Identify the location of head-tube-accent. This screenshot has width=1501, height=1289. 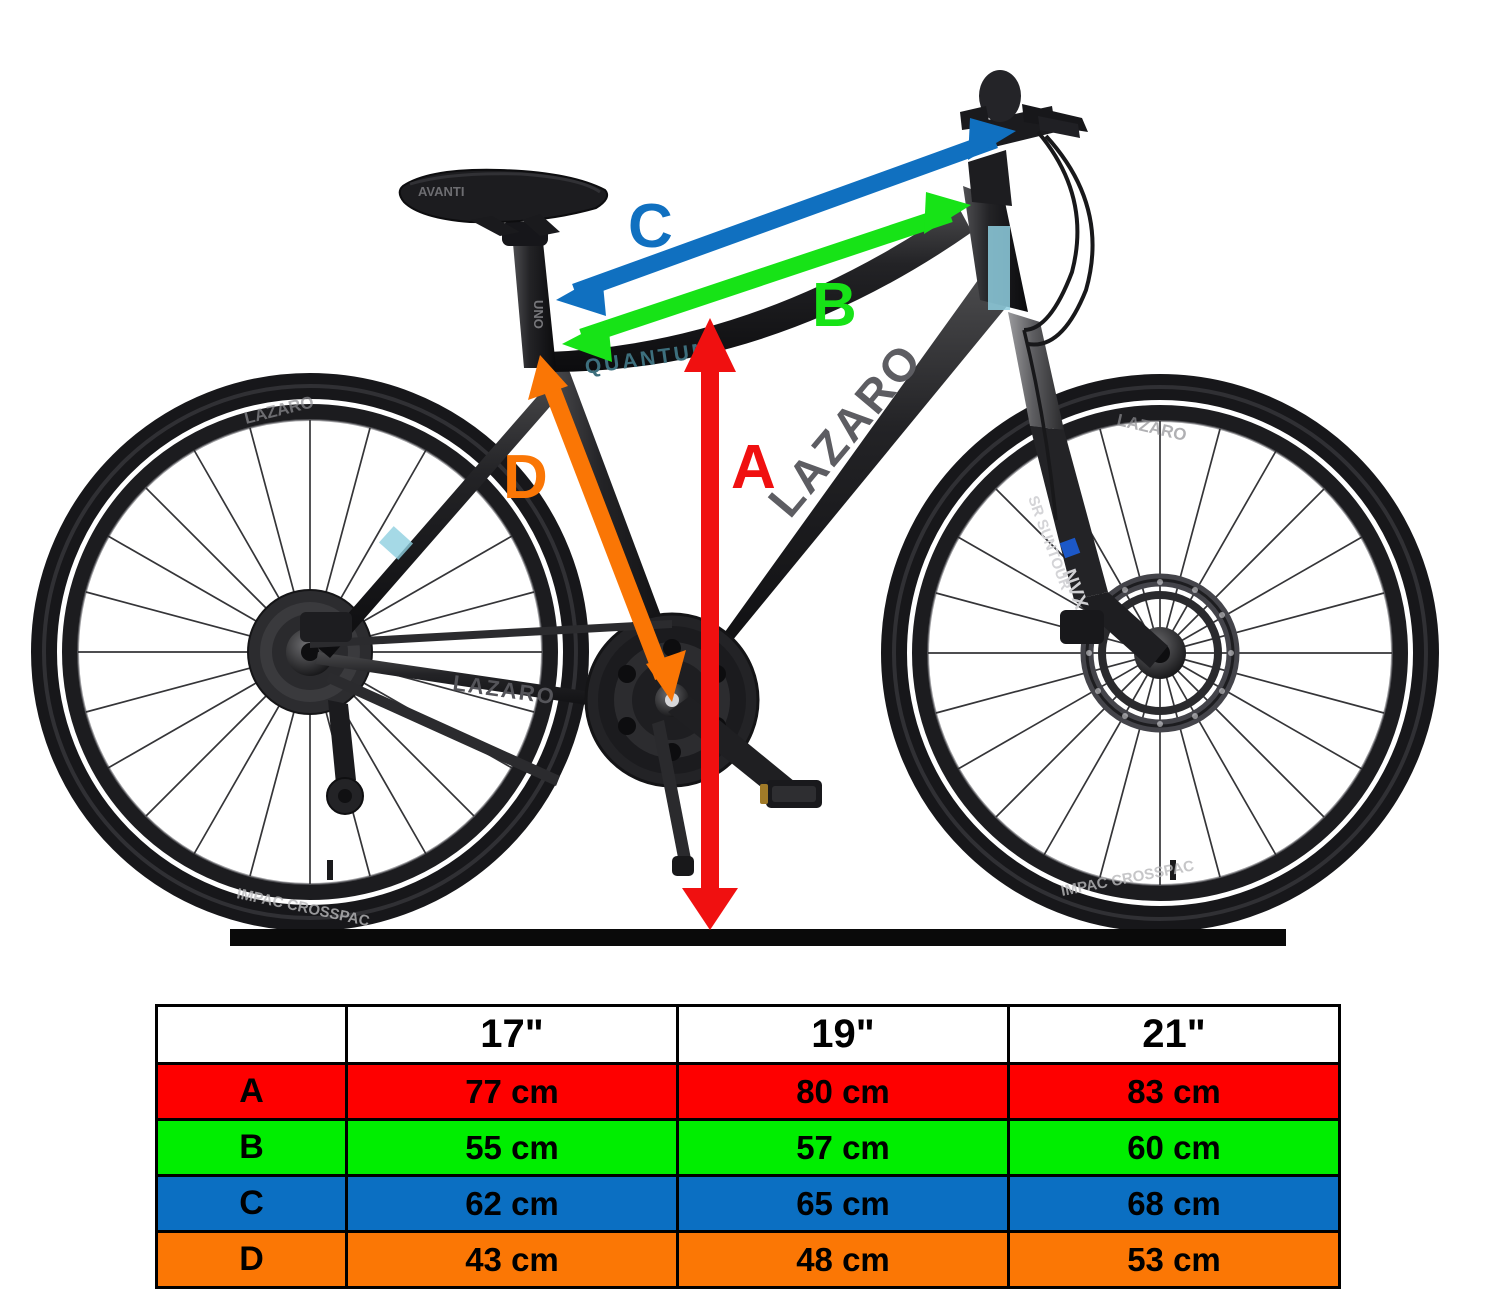
(999, 268).